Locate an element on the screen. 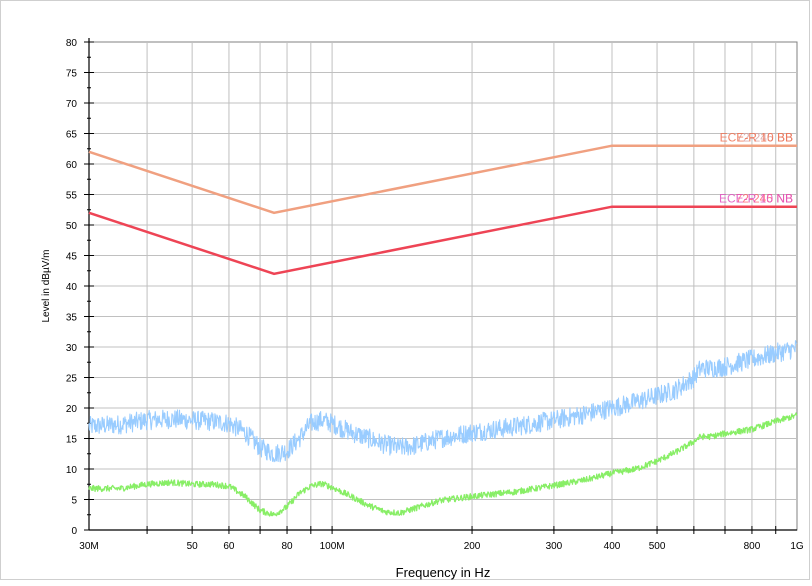 Image resolution: width=812 pixels, height=586 pixels. limit-line-label: ECE-R 10 BB is located at coordinates (756, 138).